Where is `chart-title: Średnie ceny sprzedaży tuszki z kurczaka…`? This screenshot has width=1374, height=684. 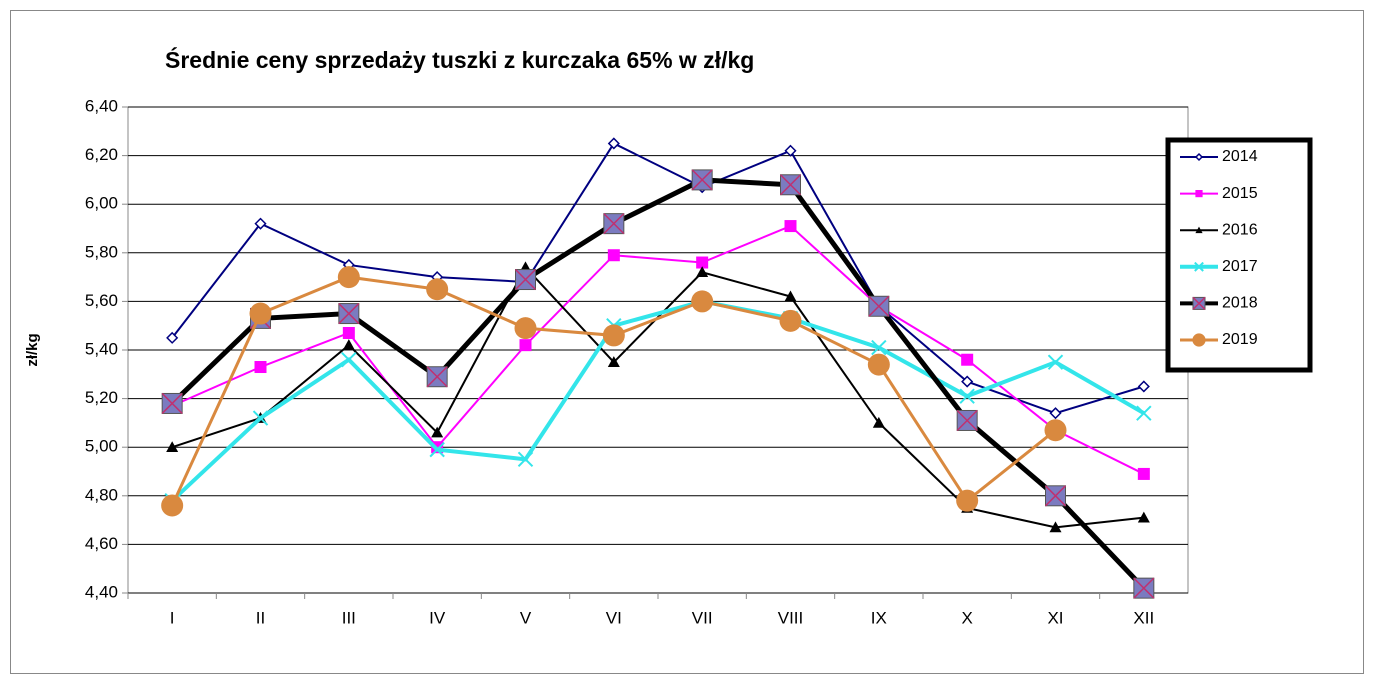
chart-title: Średnie ceny sprzedaży tuszki z kurczaka… is located at coordinates (459, 59).